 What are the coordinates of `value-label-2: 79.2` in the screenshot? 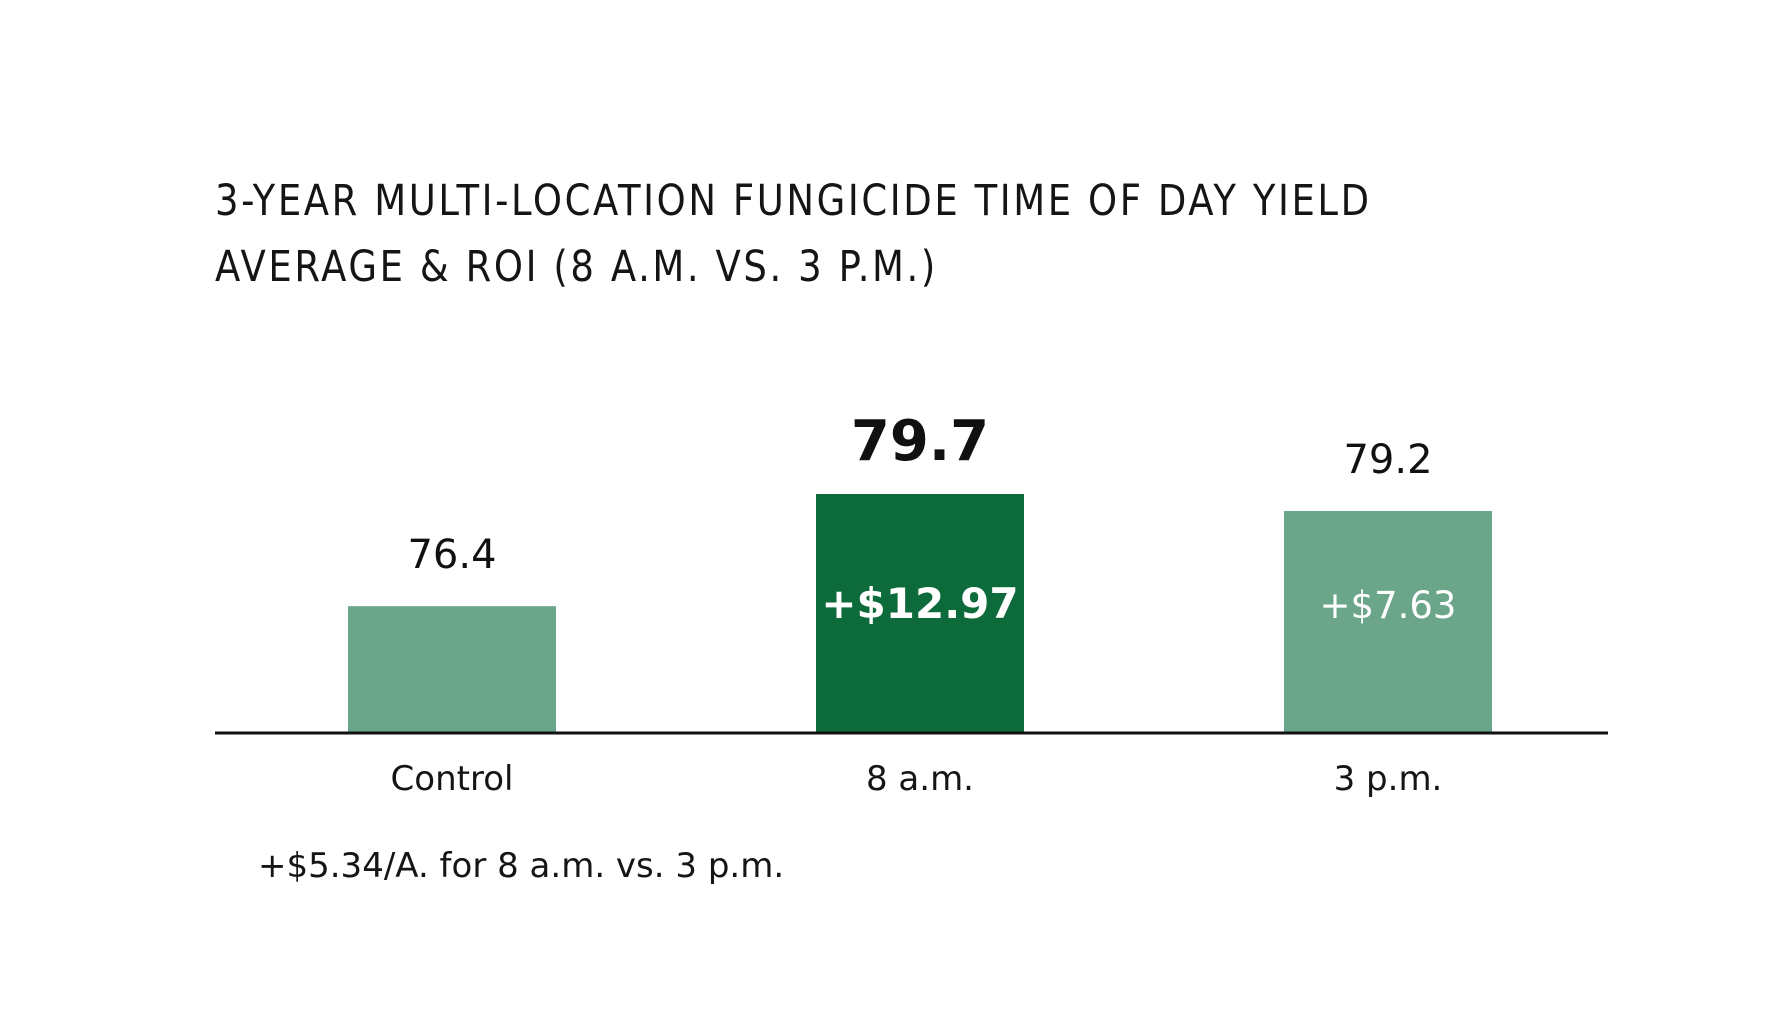 It's located at (1387, 460).